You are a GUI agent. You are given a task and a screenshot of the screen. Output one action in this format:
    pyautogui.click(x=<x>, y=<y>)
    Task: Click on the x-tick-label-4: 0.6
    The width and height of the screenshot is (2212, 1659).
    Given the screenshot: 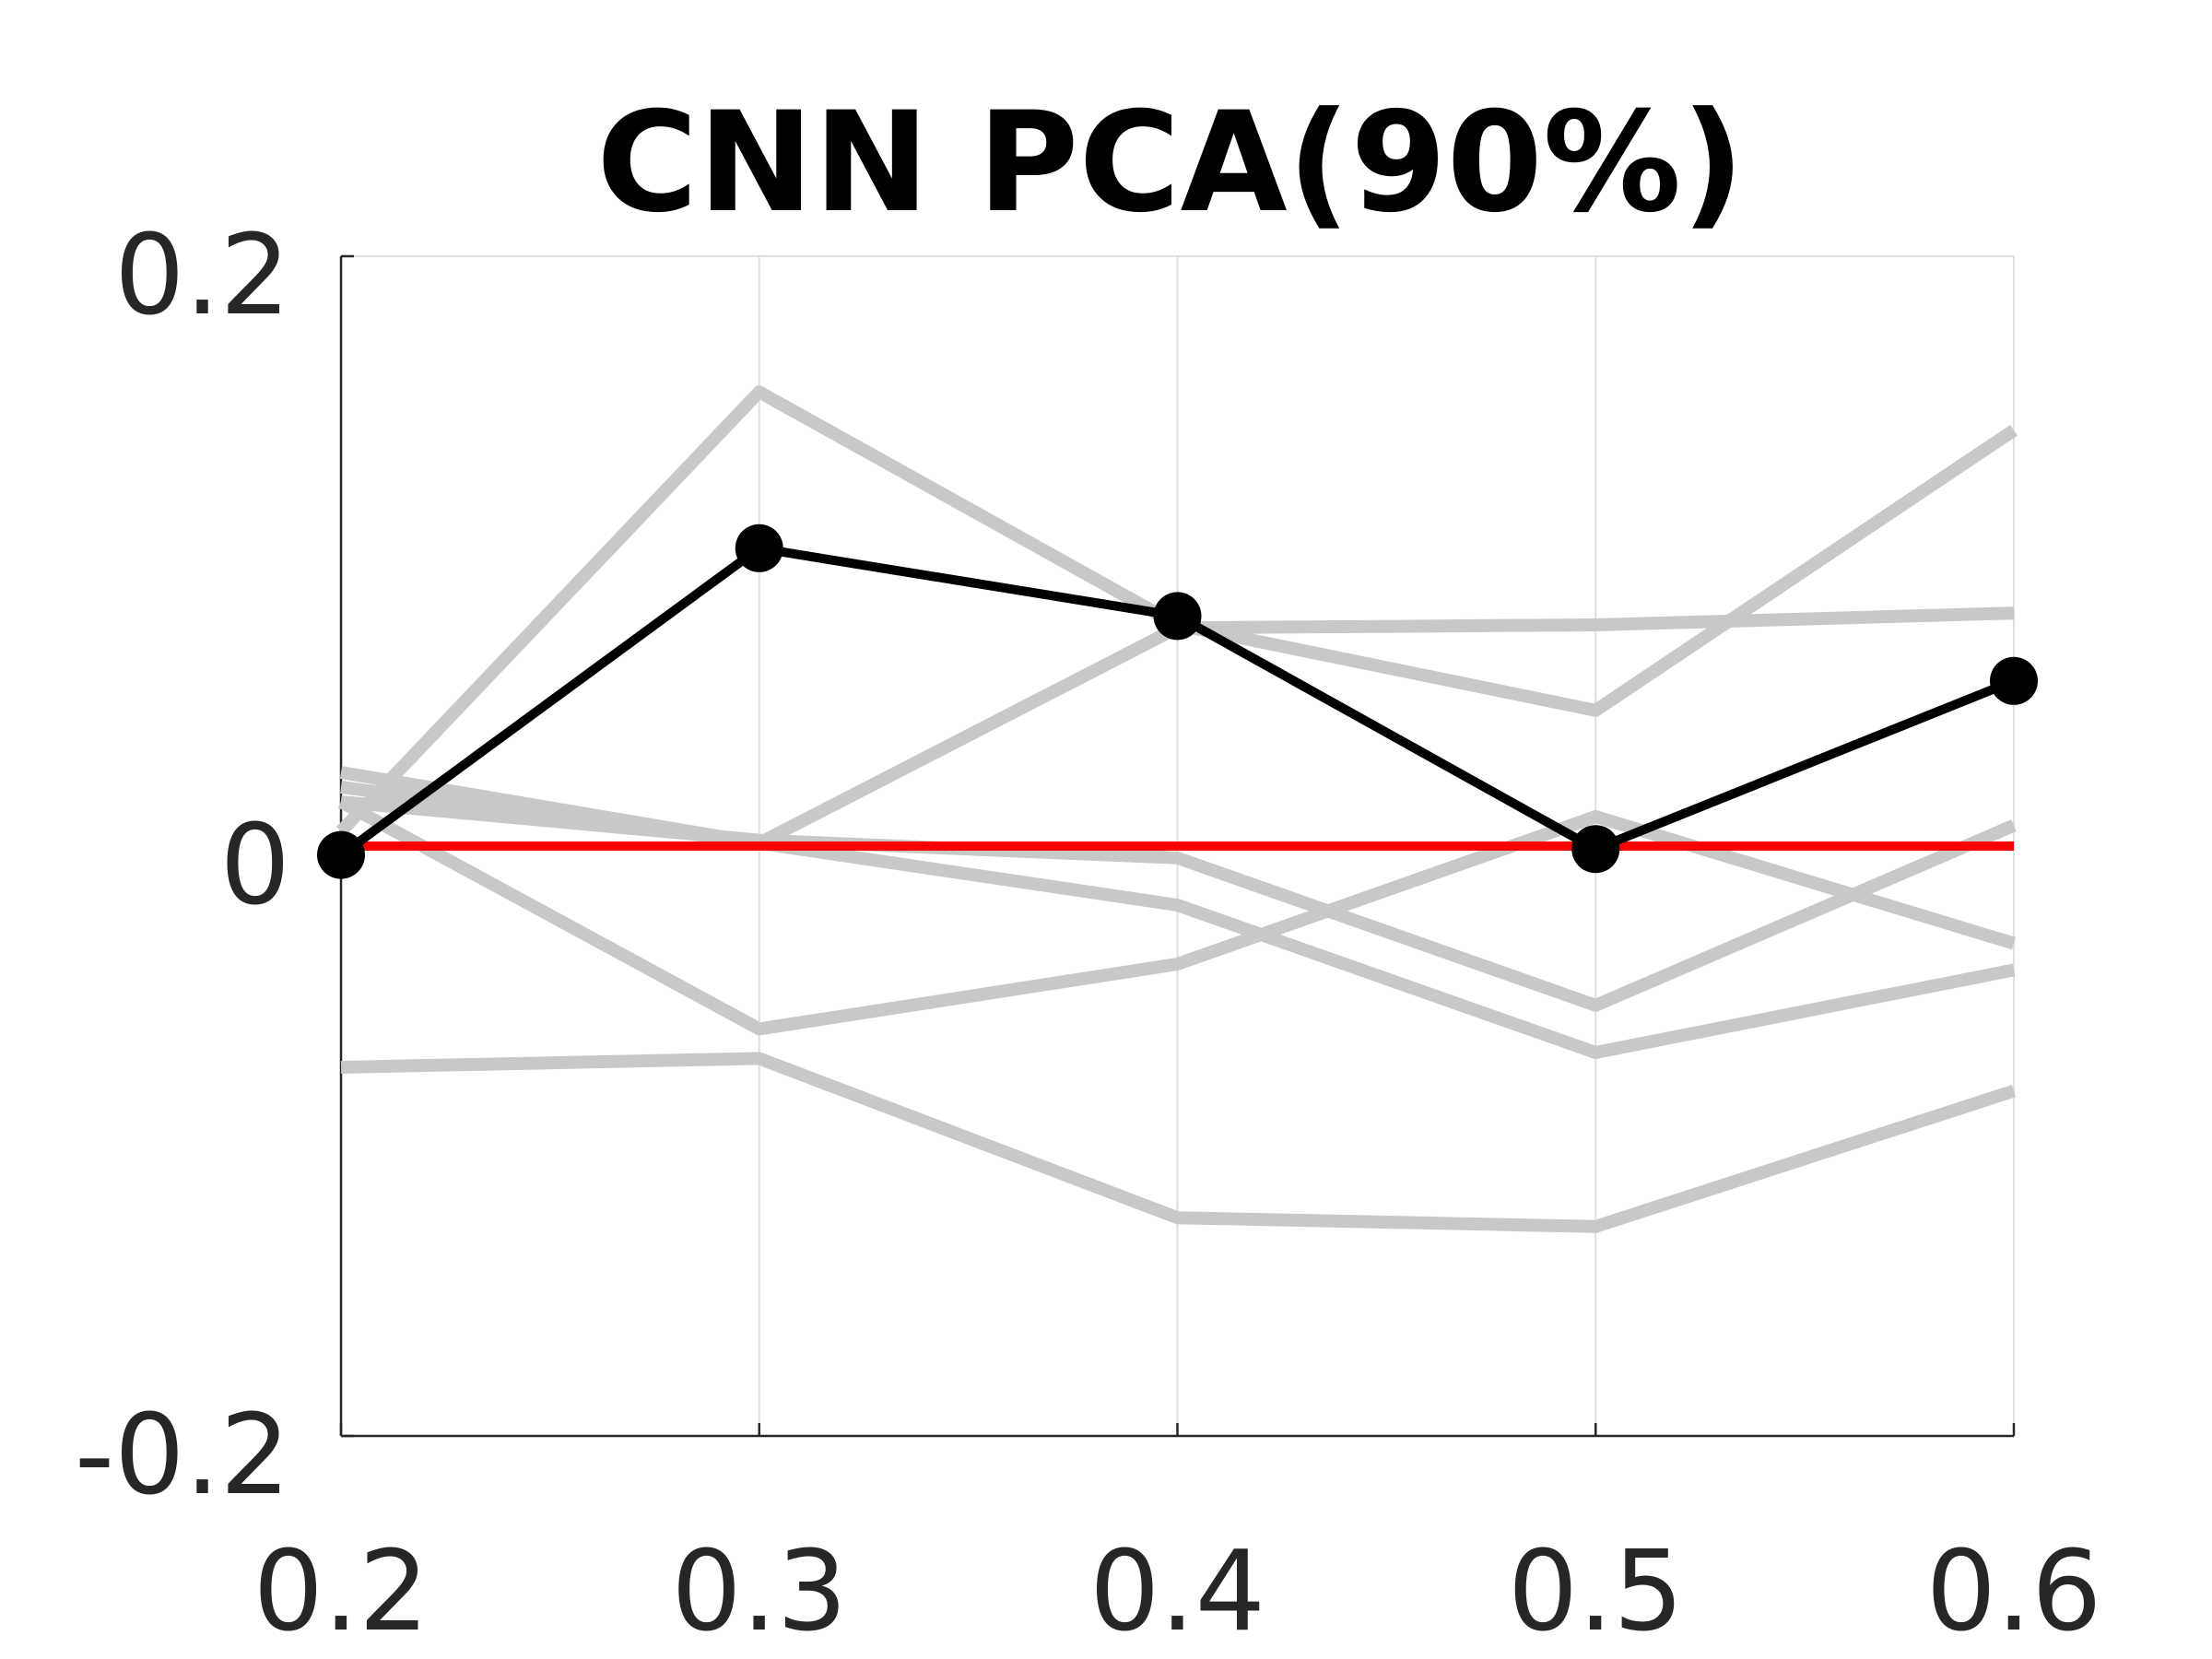 What is the action you would take?
    pyautogui.click(x=2014, y=1592)
    